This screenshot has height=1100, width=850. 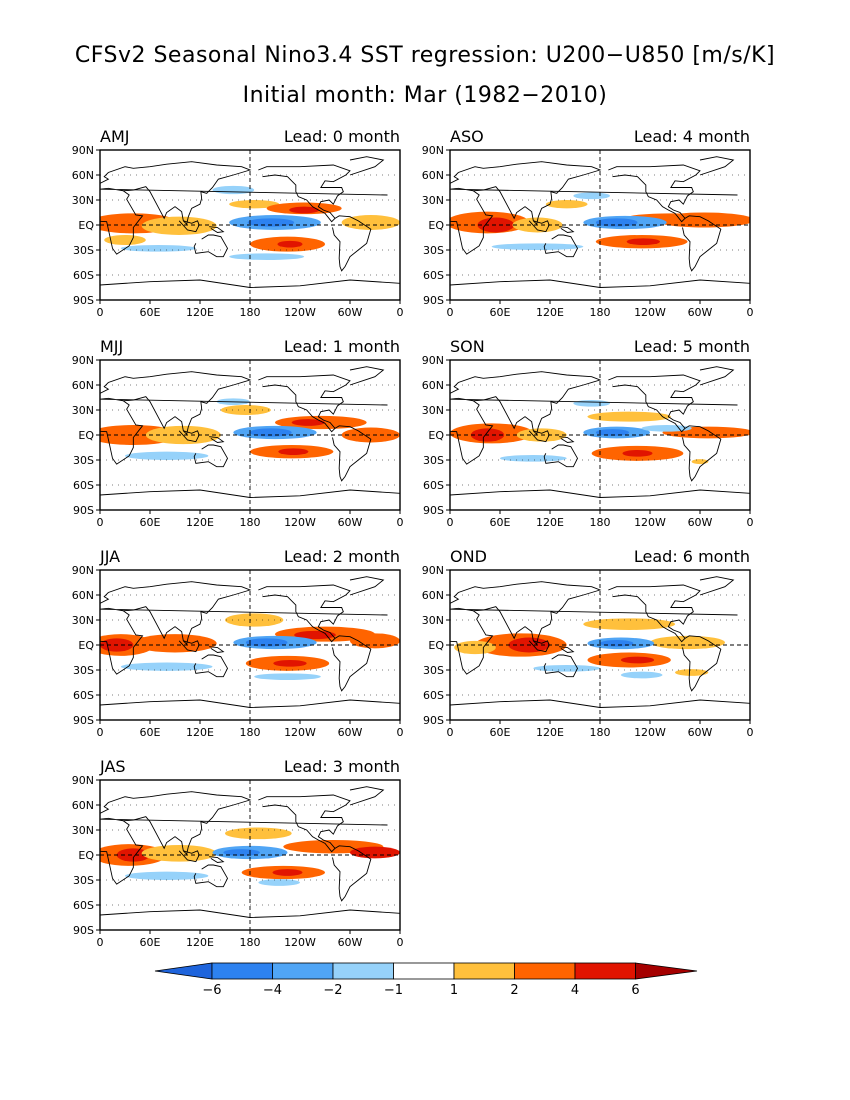 I want to click on colorbar-tick-label: 2, so click(x=514, y=990).